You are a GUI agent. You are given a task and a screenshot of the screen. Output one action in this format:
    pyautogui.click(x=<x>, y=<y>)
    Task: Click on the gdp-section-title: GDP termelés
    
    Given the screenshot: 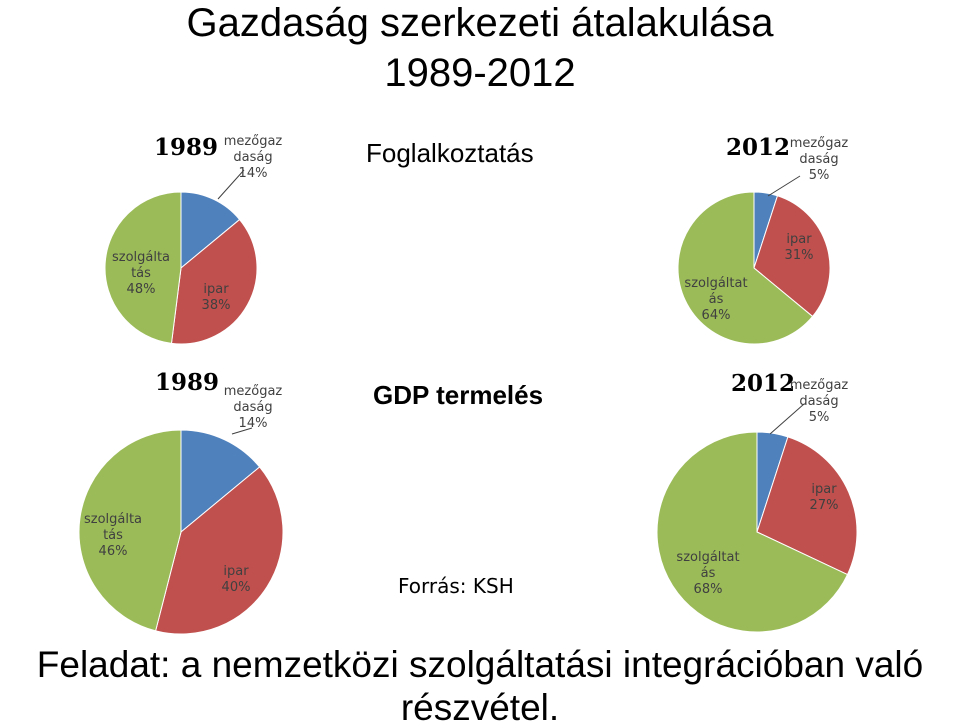 What is the action you would take?
    pyautogui.click(x=458, y=395)
    